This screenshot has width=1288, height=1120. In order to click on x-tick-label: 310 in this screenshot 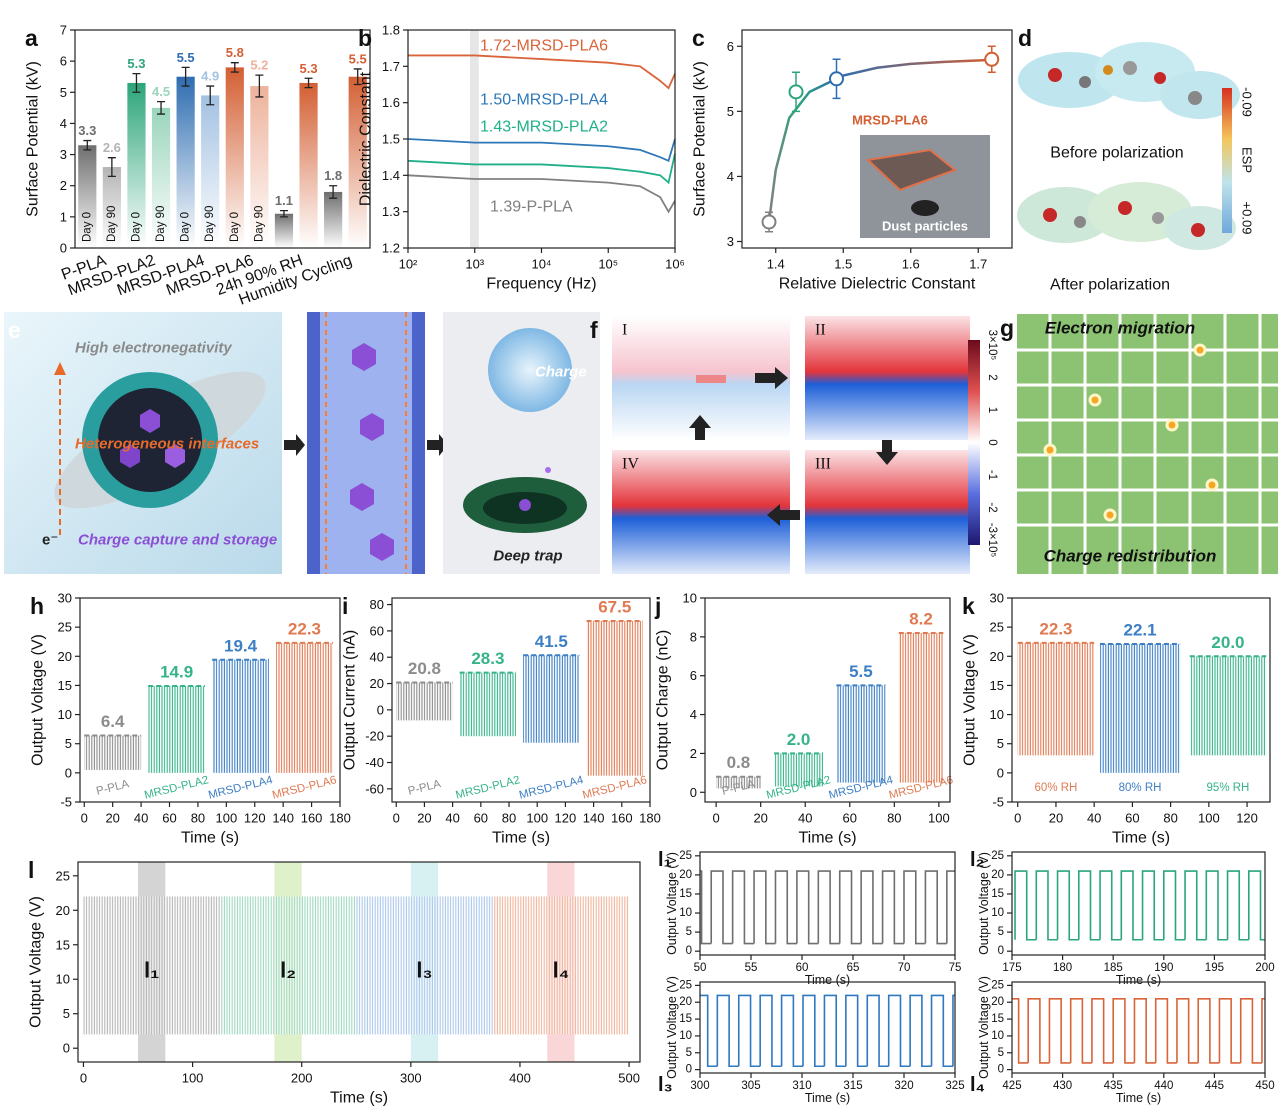, I will do `click(801, 1086)`.